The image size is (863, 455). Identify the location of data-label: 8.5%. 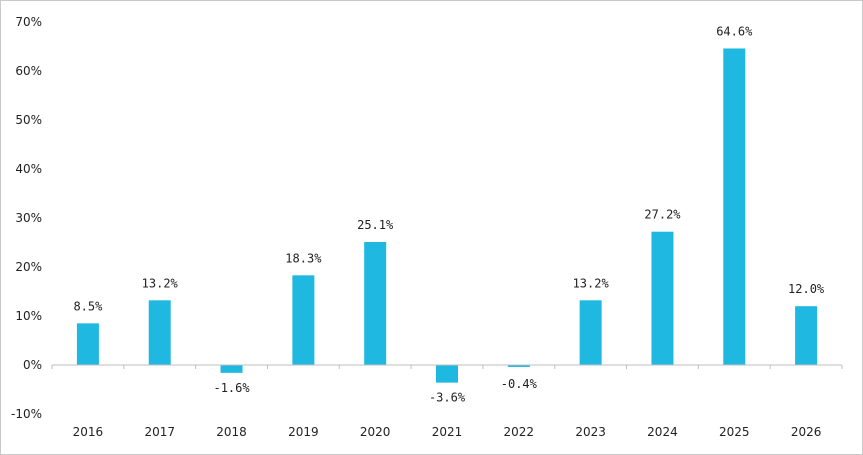
(88, 306).